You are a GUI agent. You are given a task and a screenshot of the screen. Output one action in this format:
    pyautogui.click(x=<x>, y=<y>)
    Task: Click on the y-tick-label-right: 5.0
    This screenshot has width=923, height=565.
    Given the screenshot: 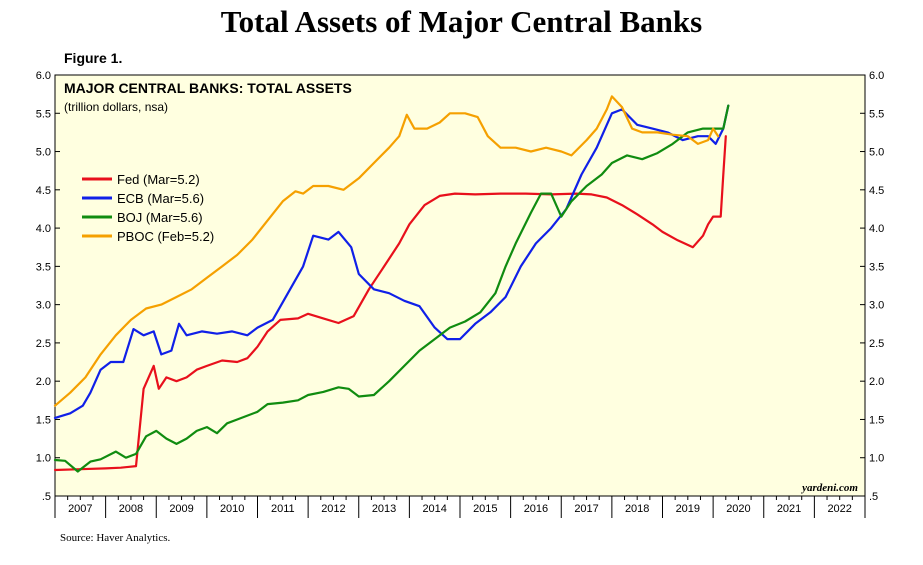 What is the action you would take?
    pyautogui.click(x=876, y=153)
    